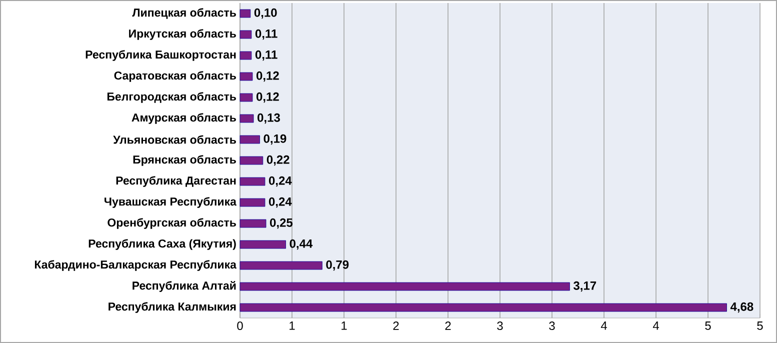  Describe the element at coordinates (184, 13) in the screenshot. I see `y-tick-label: Липецкая область` at that location.